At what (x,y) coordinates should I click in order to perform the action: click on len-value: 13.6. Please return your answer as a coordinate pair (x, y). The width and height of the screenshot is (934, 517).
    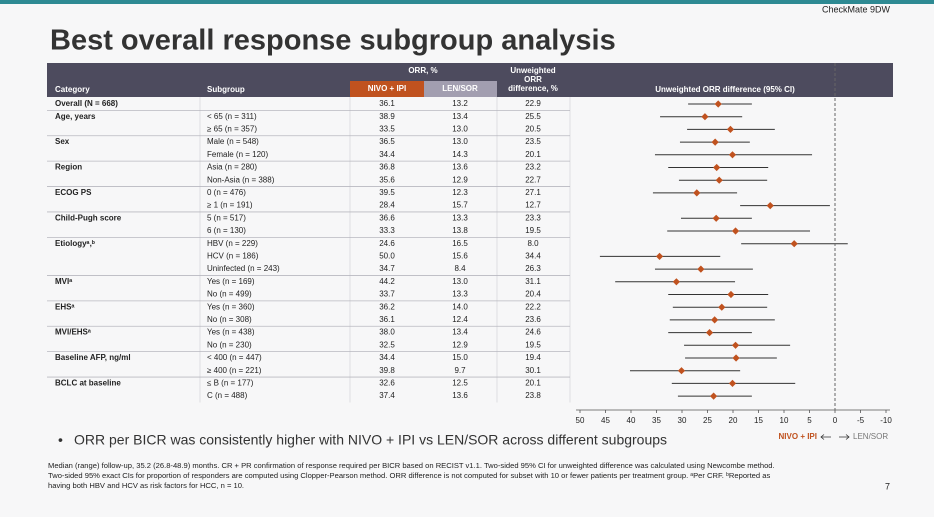
    Looking at the image, I should click on (460, 167).